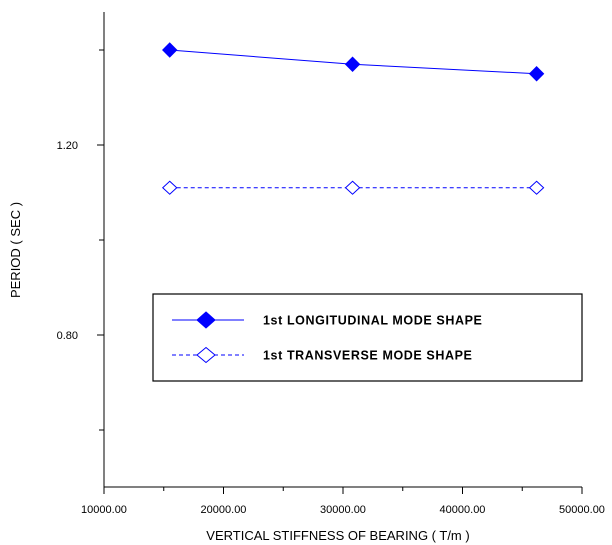  Describe the element at coordinates (206, 355) in the screenshot. I see `legend-marker-open-diamond` at that location.